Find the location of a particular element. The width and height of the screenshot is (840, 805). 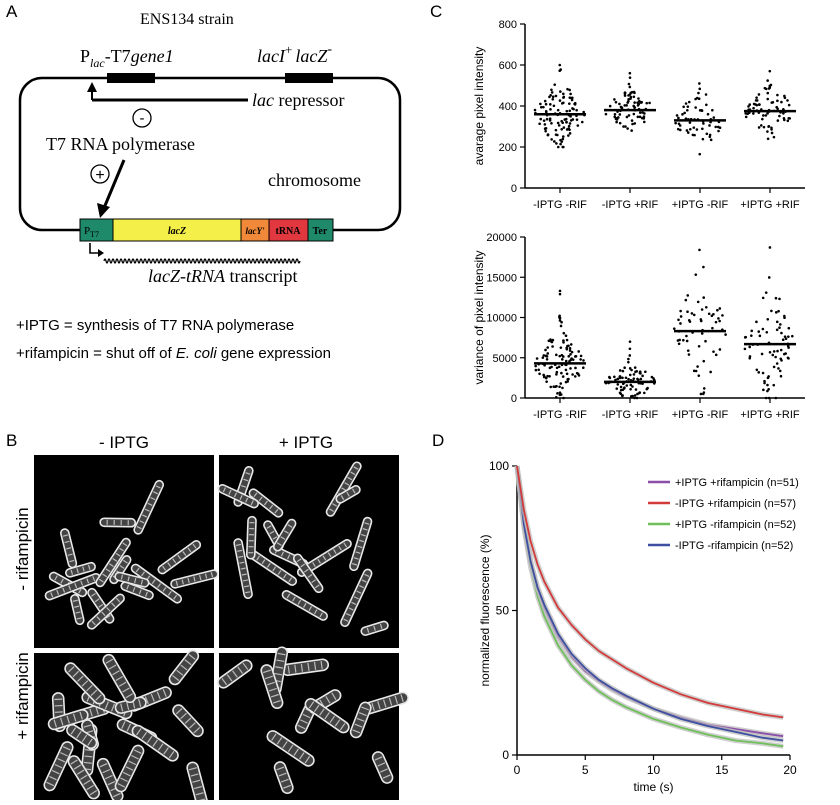

legend-label: +IPTG -rifampicin (n=52) is located at coordinates (735, 525).